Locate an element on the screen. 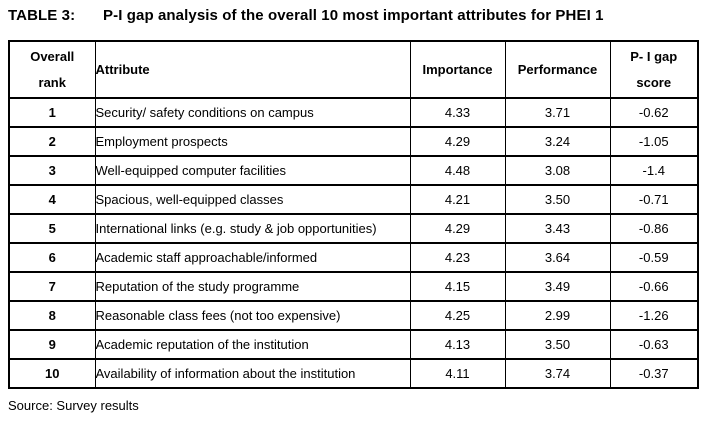  cell-importance: 4.21 is located at coordinates (457, 199).